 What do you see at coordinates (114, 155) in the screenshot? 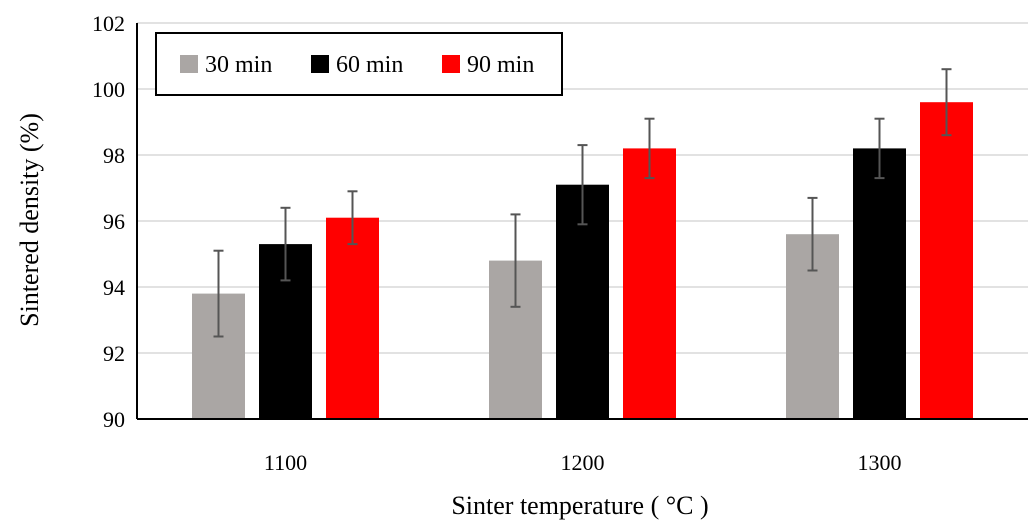
I see `y-tick-label: 98` at bounding box center [114, 155].